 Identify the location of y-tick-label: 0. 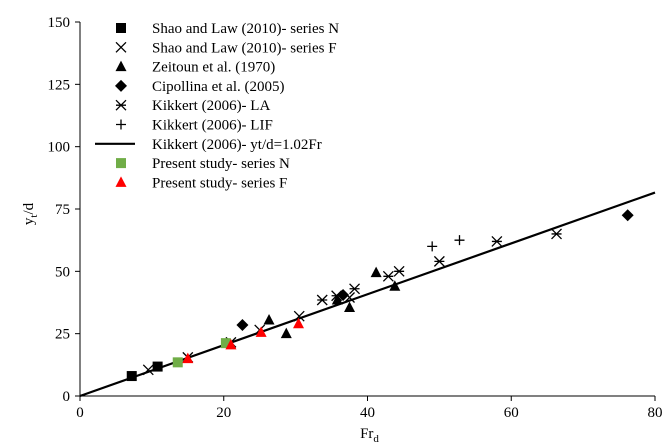
(67, 397).